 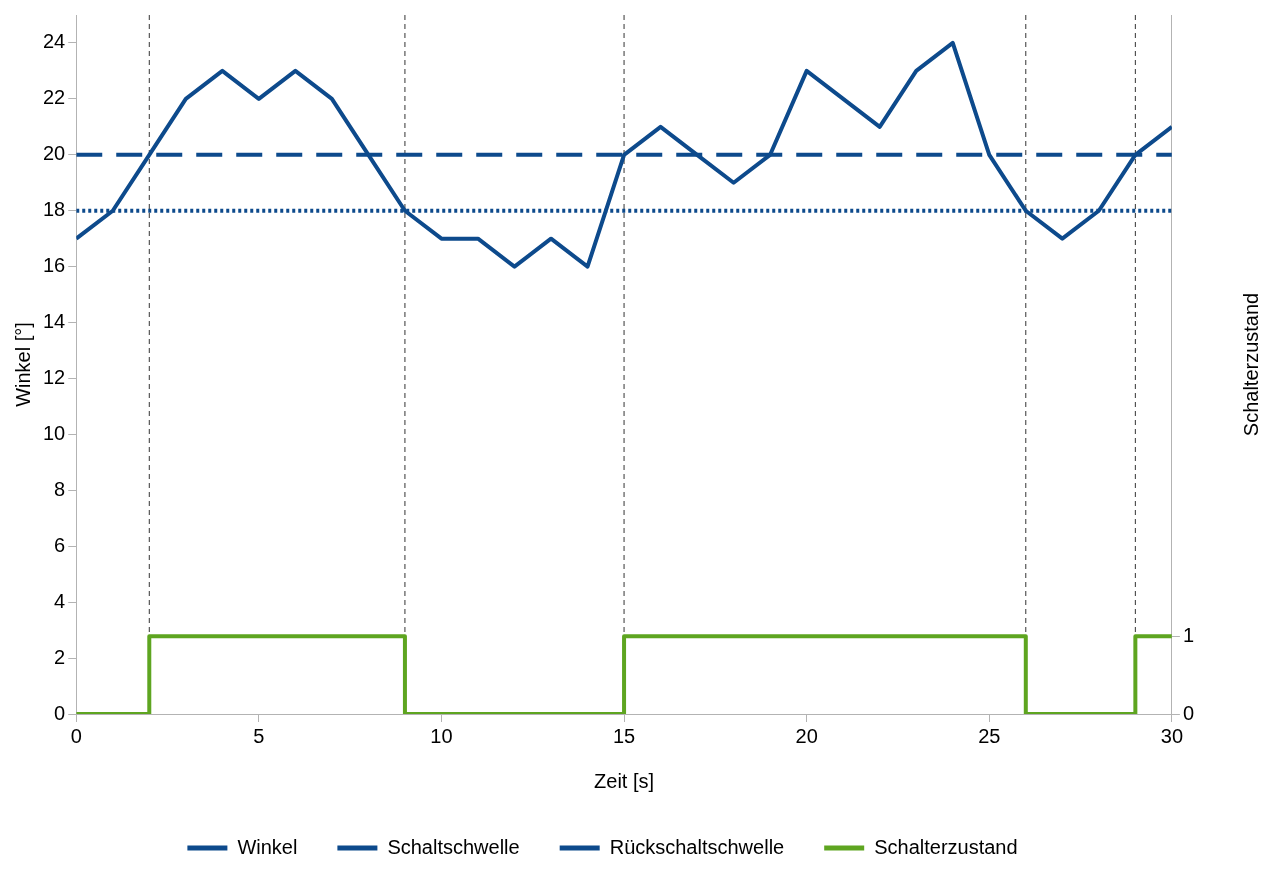 What do you see at coordinates (54, 97) in the screenshot?
I see `y-tick-label: 22` at bounding box center [54, 97].